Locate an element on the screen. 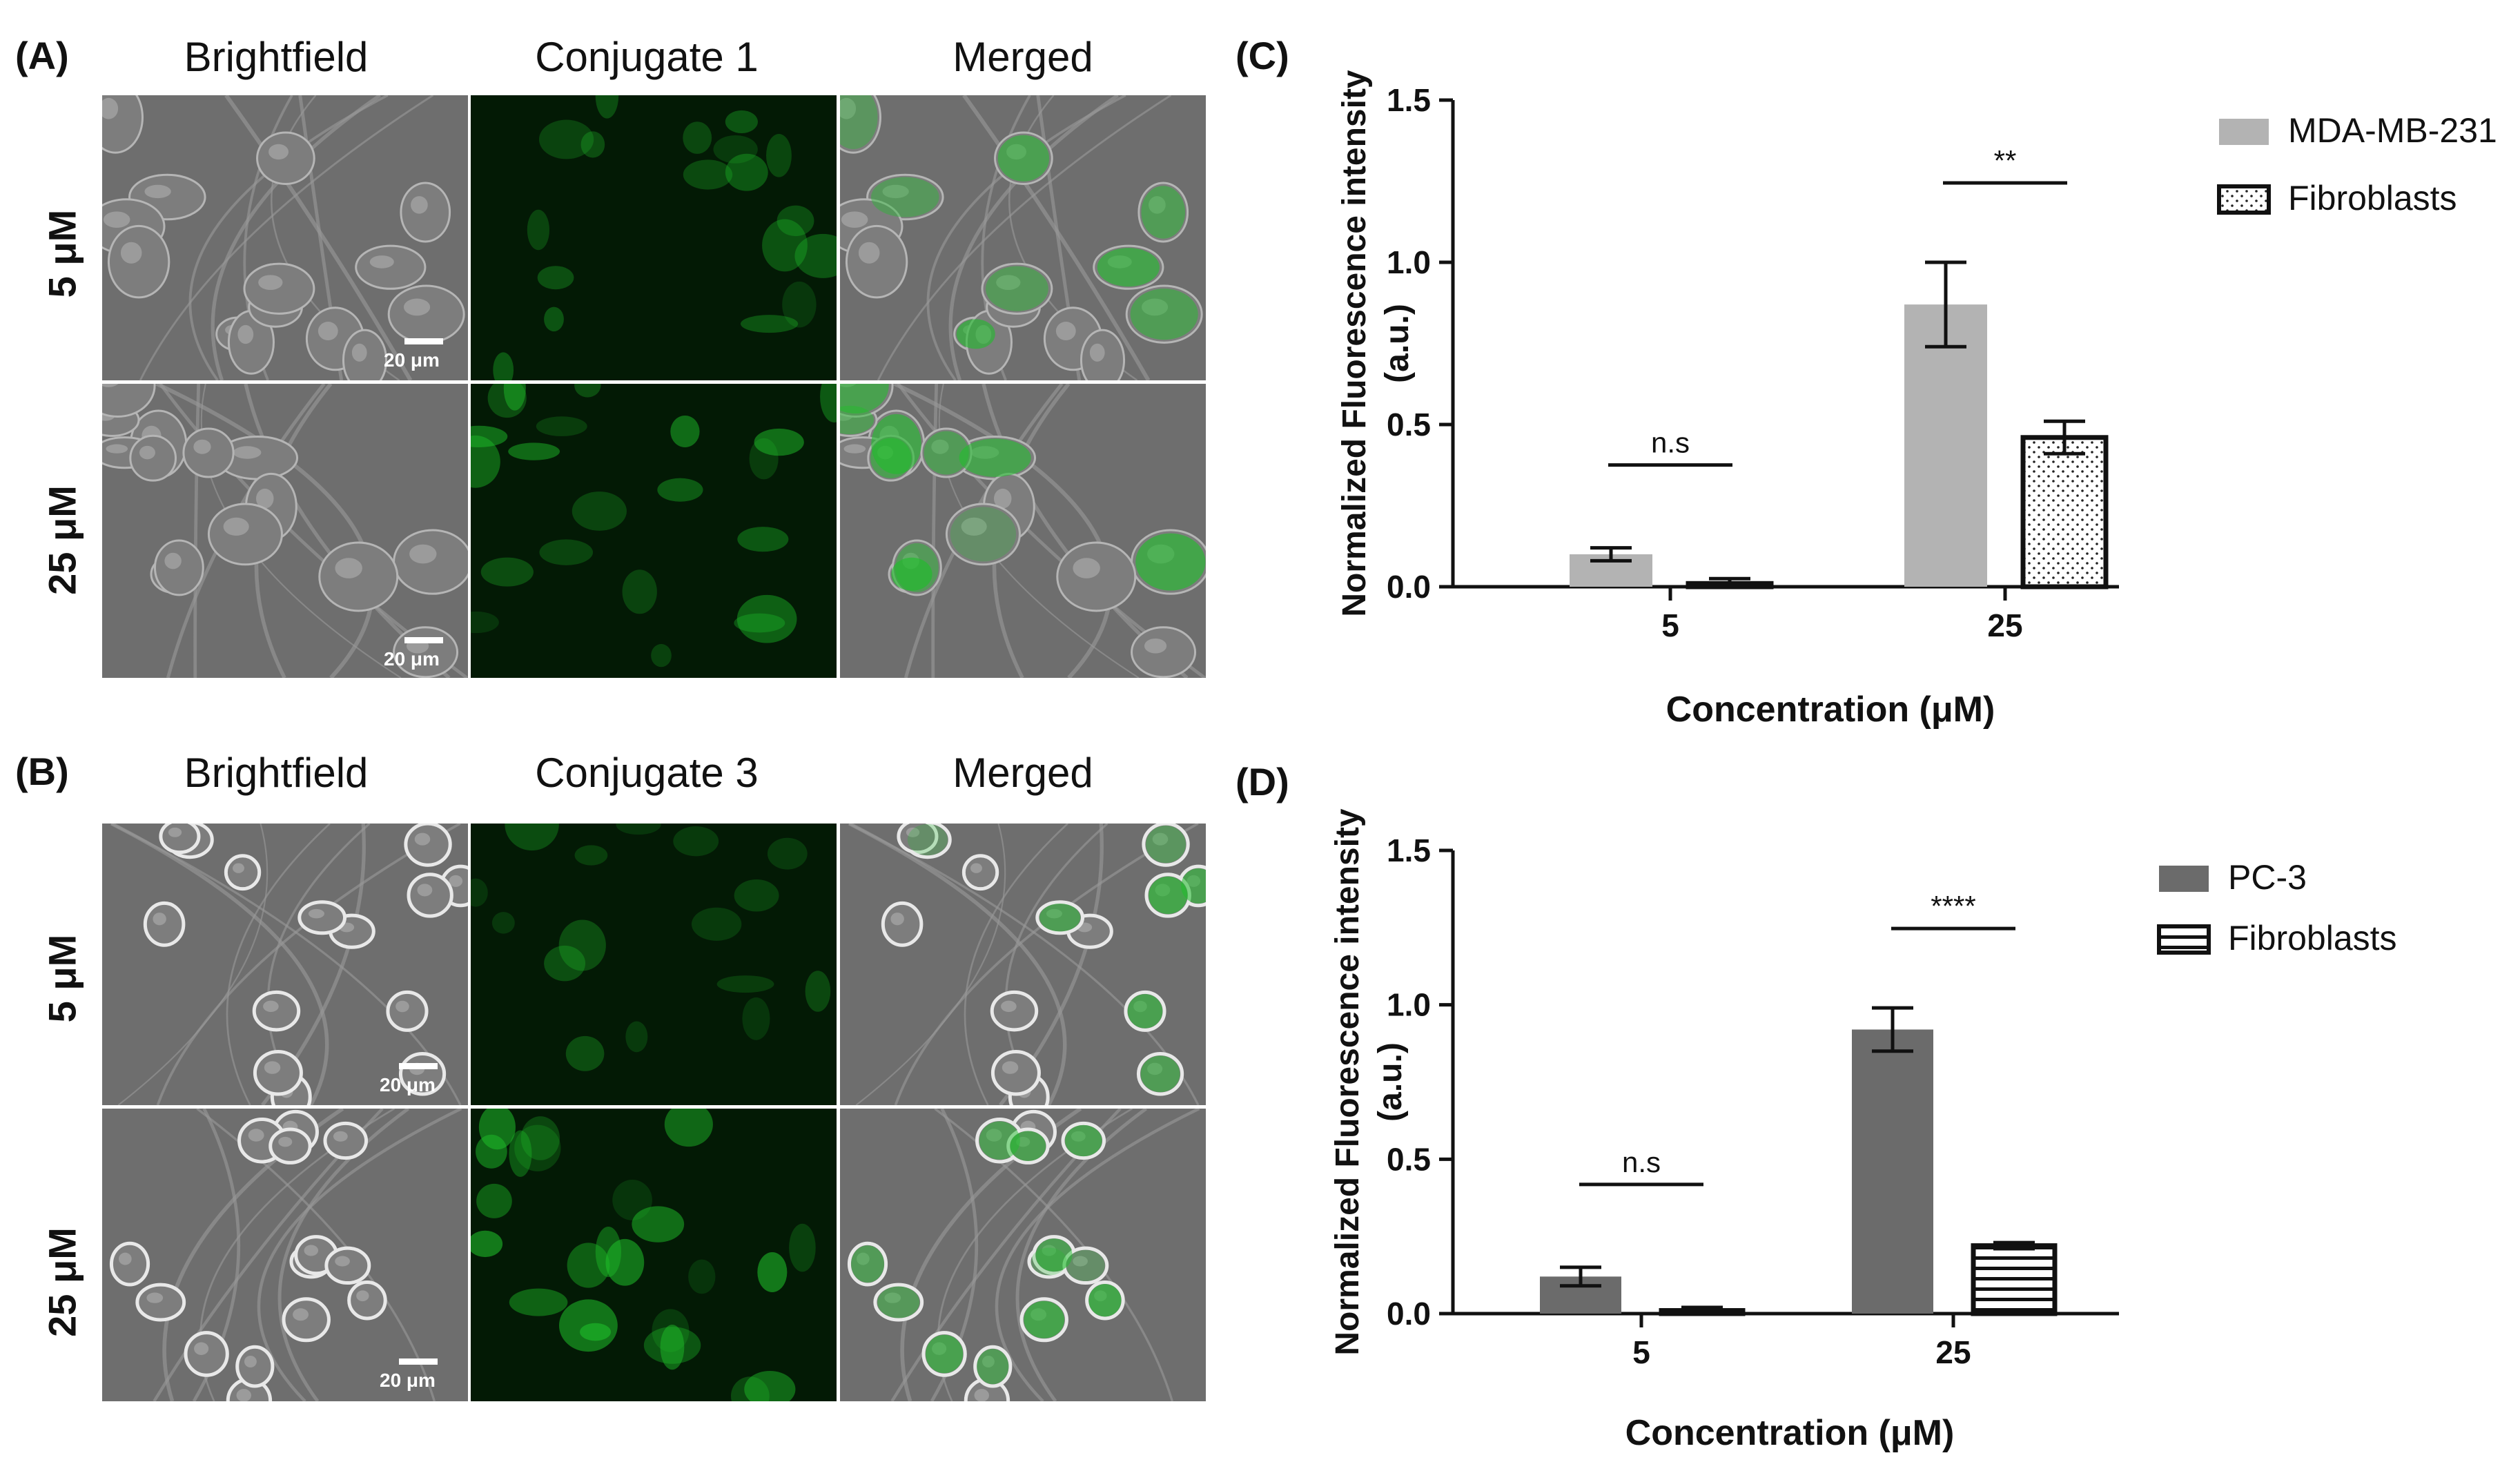  micrograph-b-conjugate-25um is located at coordinates (654, 1255).